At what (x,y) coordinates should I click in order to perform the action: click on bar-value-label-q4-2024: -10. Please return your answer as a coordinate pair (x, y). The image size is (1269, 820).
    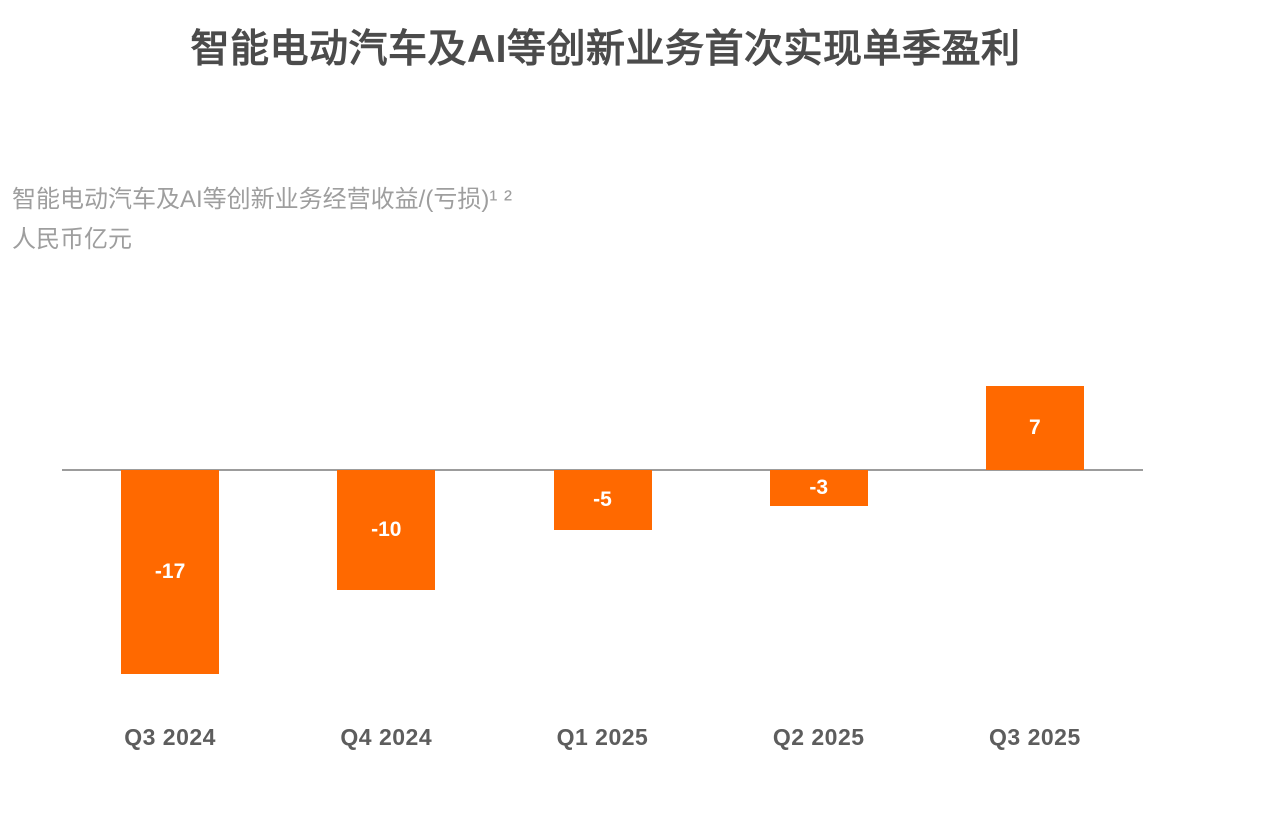
    Looking at the image, I should click on (386, 529).